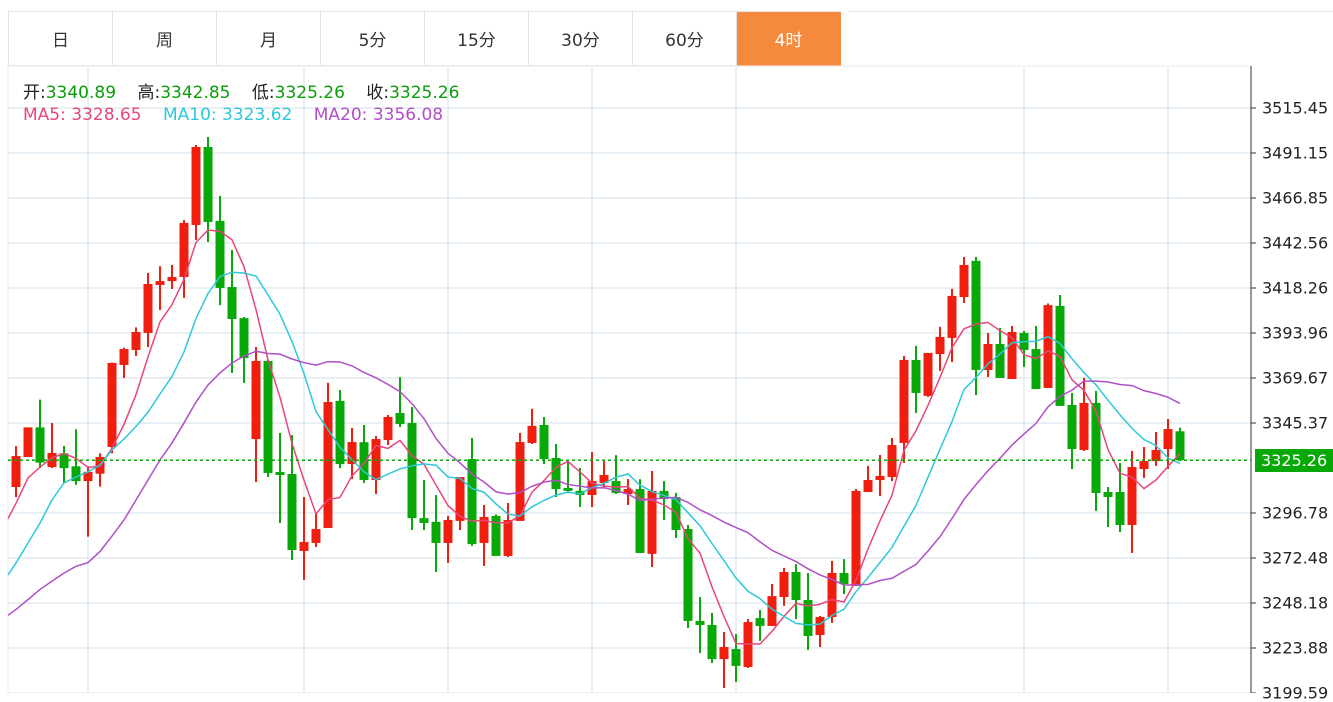 This screenshot has height=702, width=1333. I want to click on ma5-label: MA5:, so click(44, 115).